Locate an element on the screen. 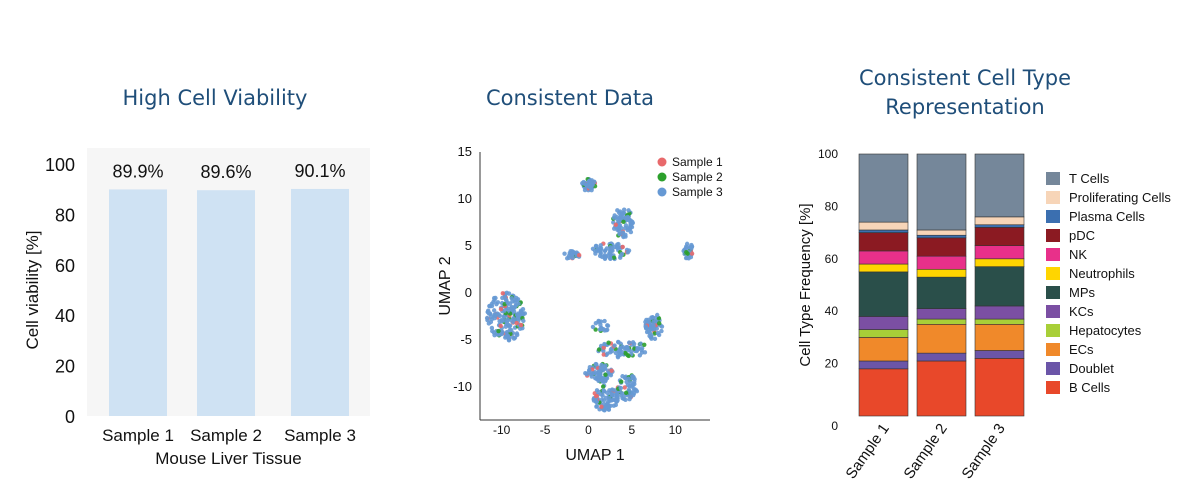 The height and width of the screenshot is (500, 1200). celltype-y-tick-label: 60 is located at coordinates (832, 259).